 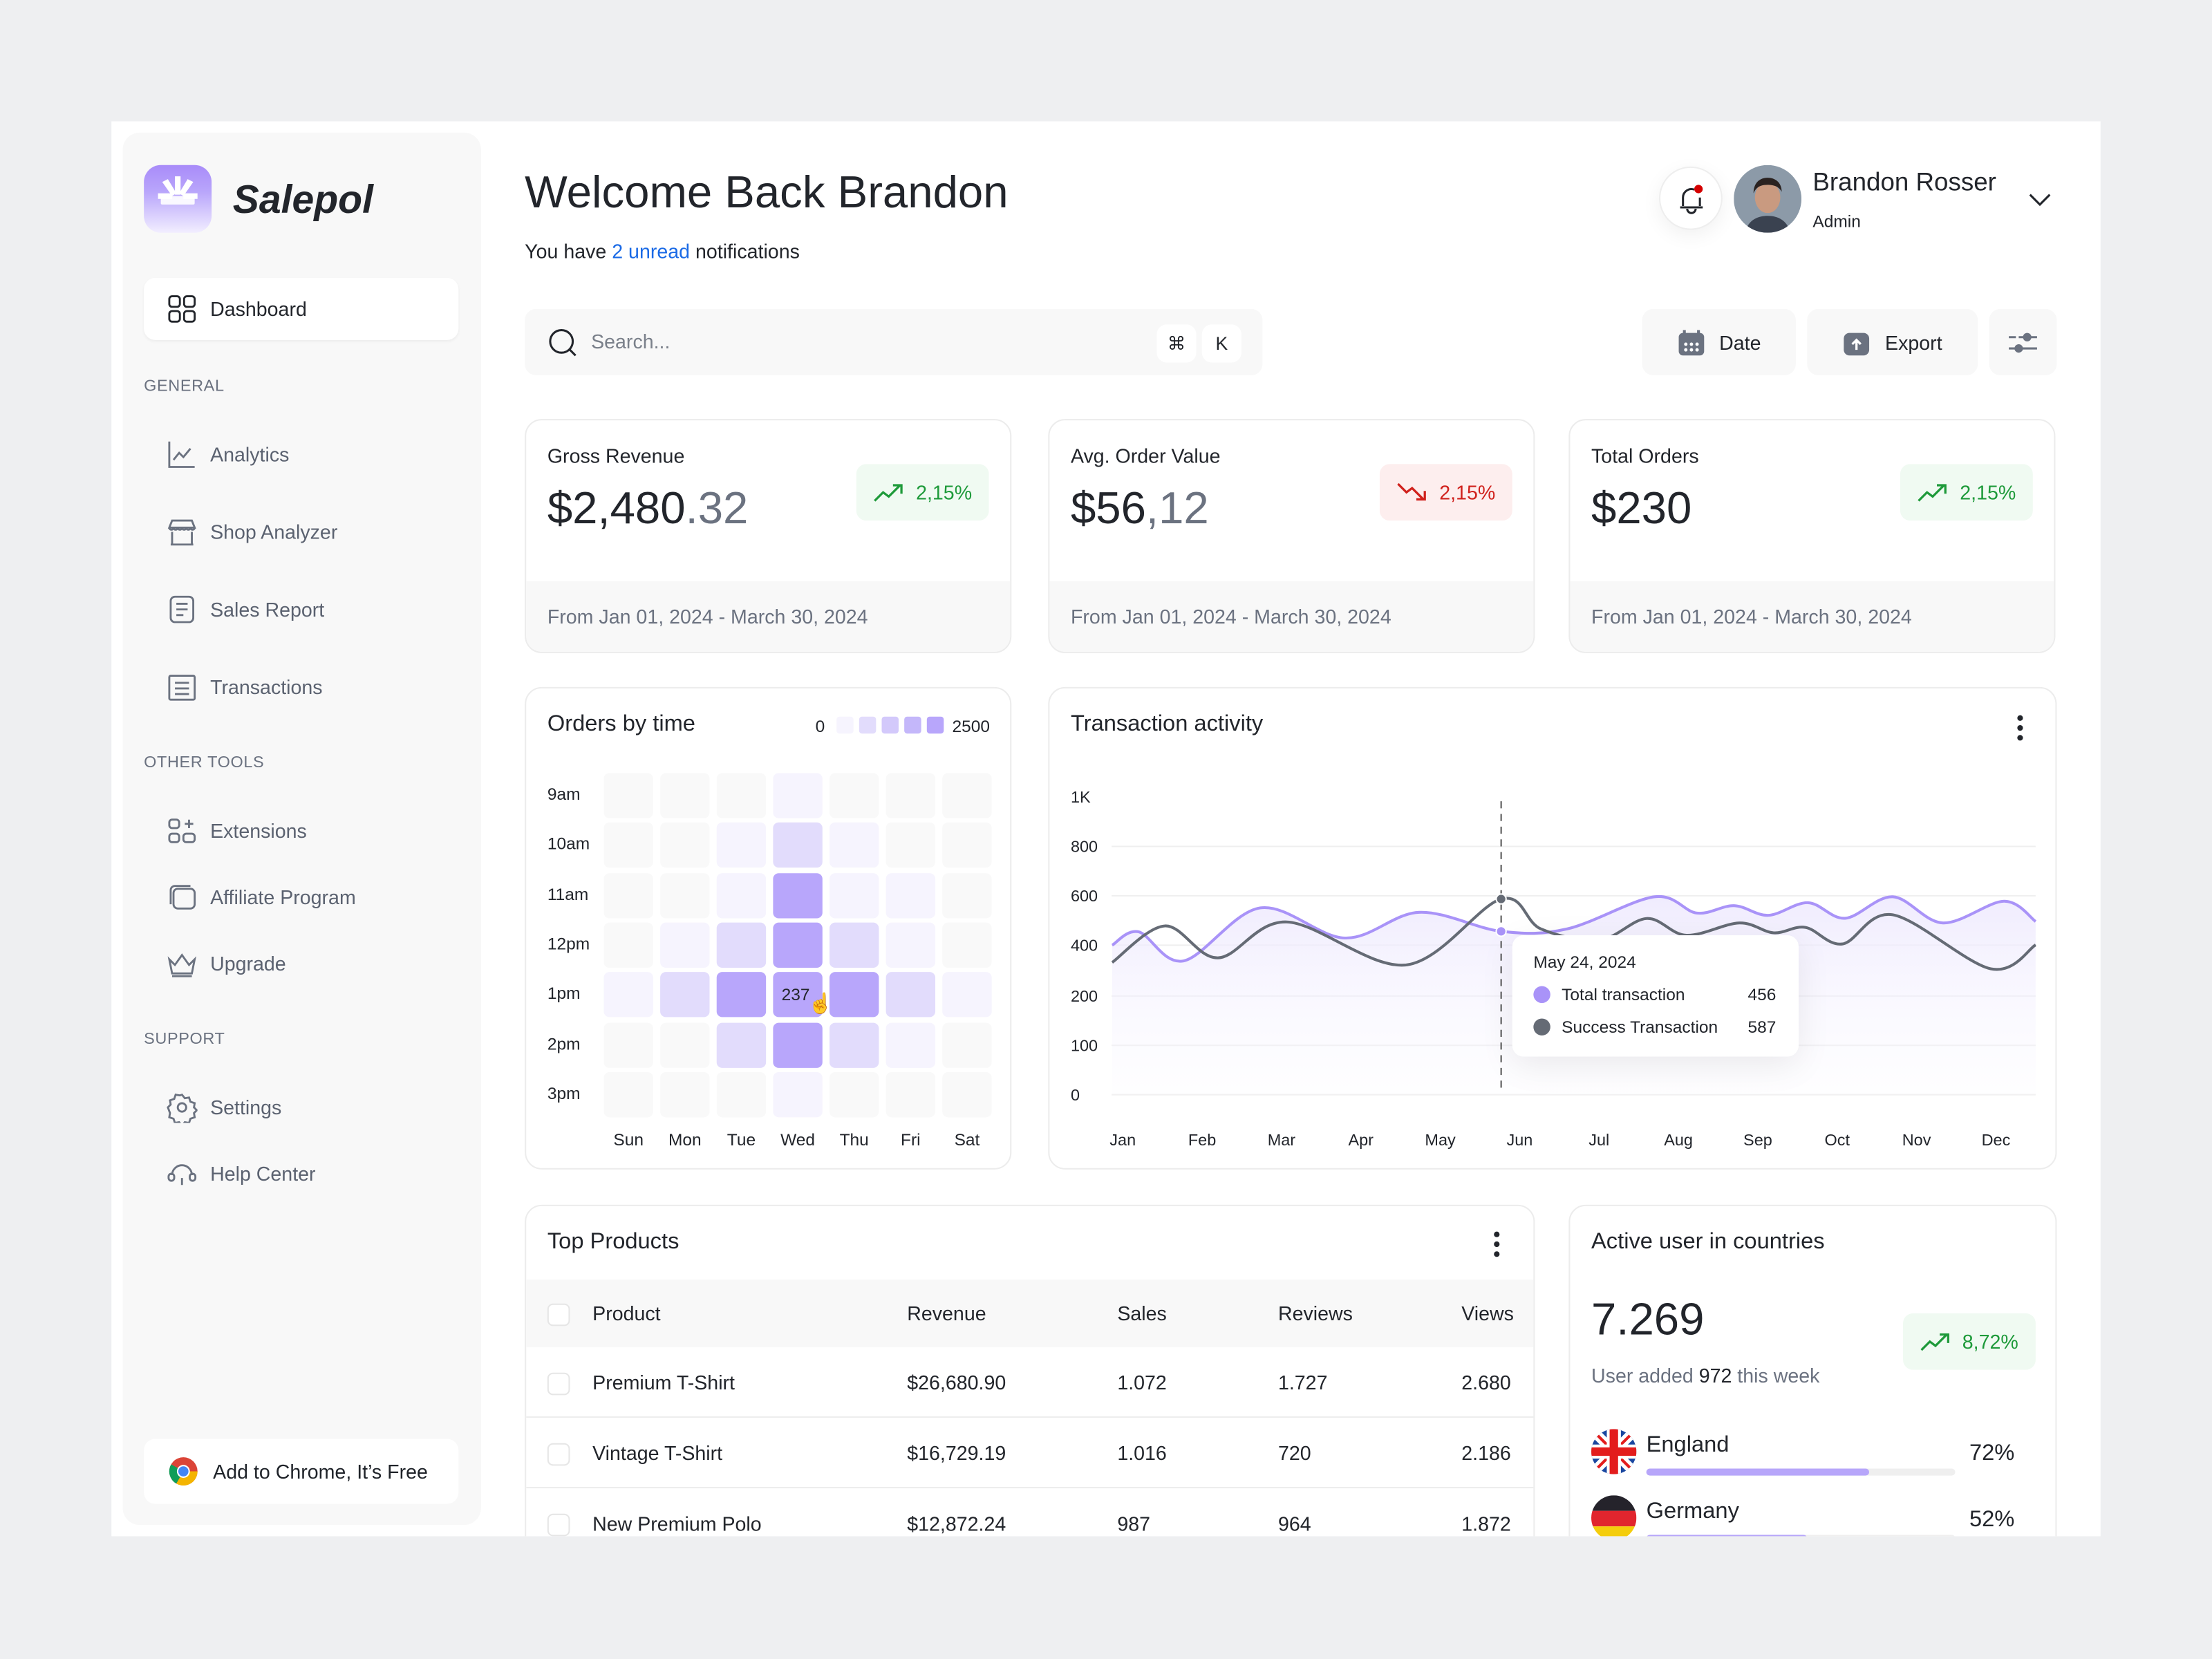 I want to click on add-to-chrome-button: Add to Chrome, It’s Free, so click(x=301, y=1471).